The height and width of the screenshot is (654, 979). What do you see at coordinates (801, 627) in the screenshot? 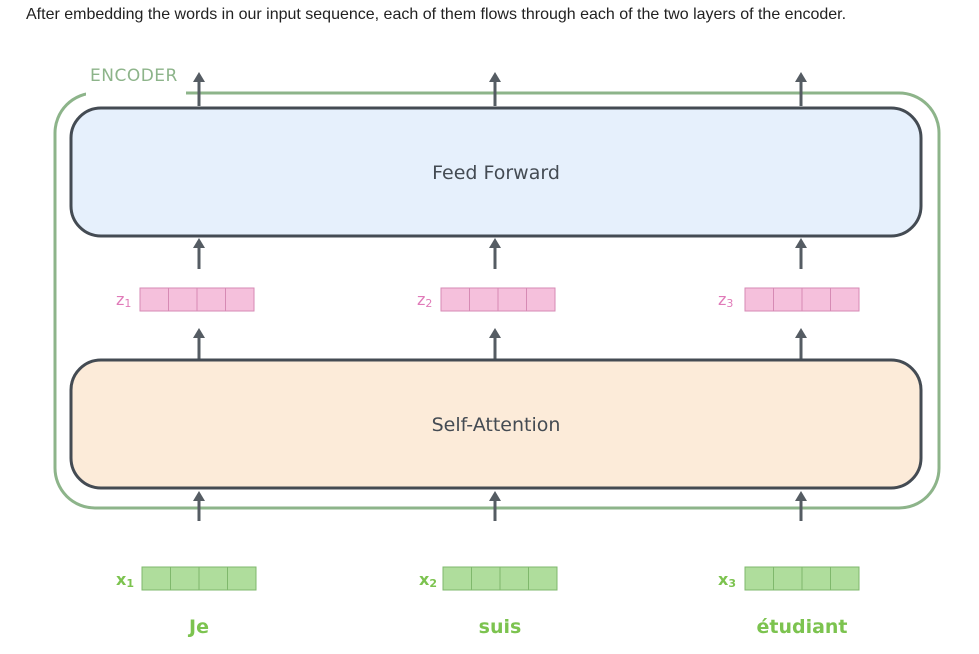
I see `input-word-3: étudiant` at bounding box center [801, 627].